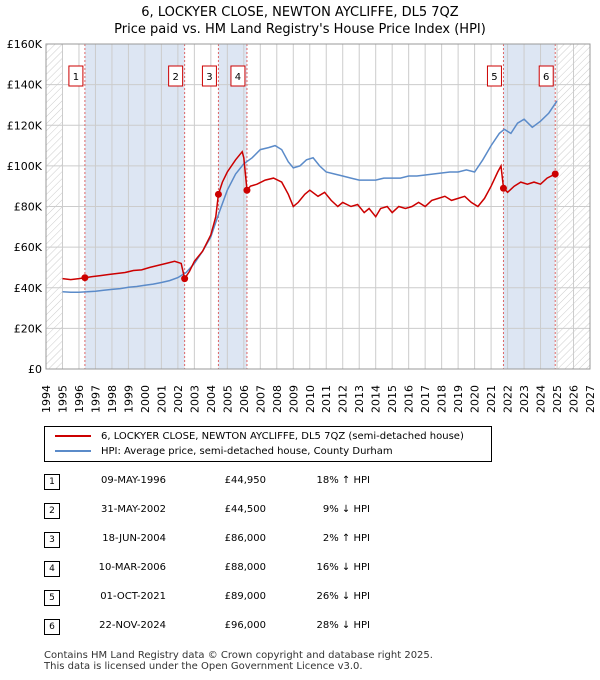  What do you see at coordinates (28, 207) in the screenshot?
I see `y-tick-label: £80K` at bounding box center [28, 207].